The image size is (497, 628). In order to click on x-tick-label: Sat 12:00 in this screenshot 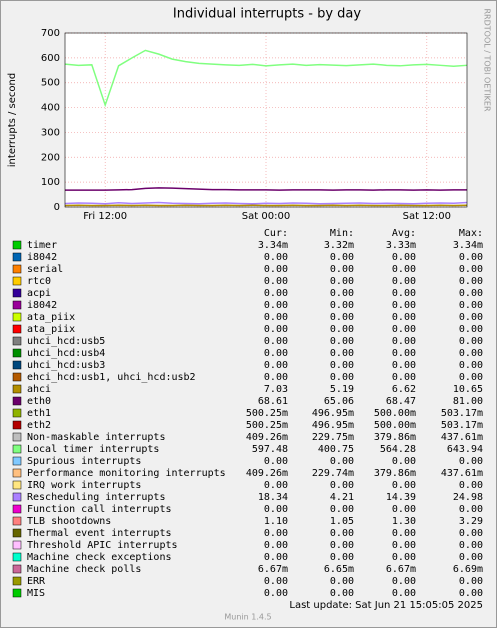, I will do `click(427, 216)`.